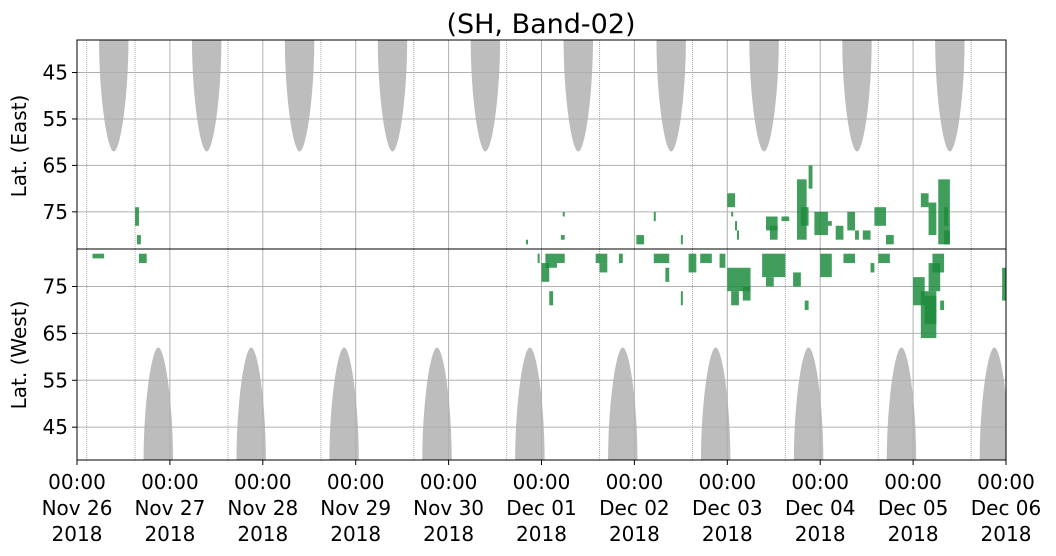 Image resolution: width=1056 pixels, height=556 pixels. I want to click on x-tick-label: 00:00 Nov 30 2018, so click(448, 508).